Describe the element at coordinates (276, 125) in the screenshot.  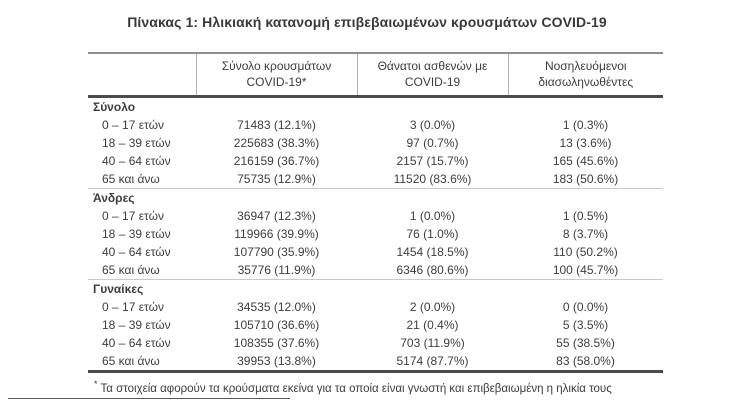
I see `cases-cell: 71483 (12.1%)` at that location.